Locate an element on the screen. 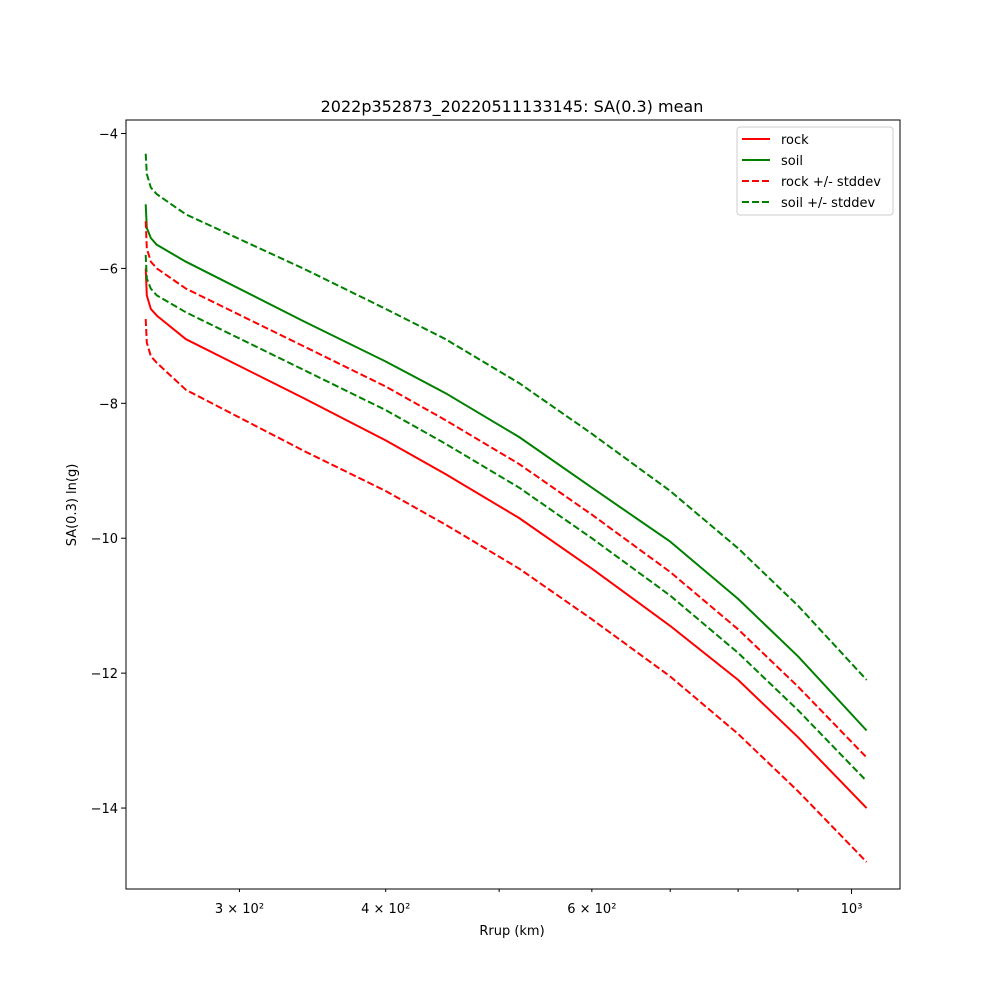  y-tick-label-3: −10 is located at coordinates (104, 539).